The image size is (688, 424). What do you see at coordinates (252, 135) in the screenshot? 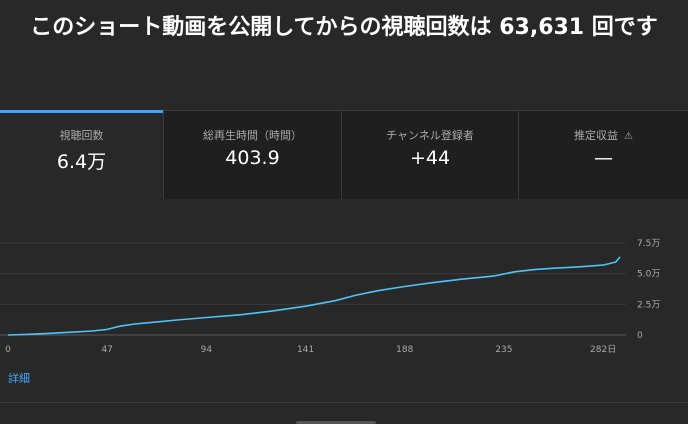
I see `tab-watch-time-label: 総再生時間（時間）` at bounding box center [252, 135].